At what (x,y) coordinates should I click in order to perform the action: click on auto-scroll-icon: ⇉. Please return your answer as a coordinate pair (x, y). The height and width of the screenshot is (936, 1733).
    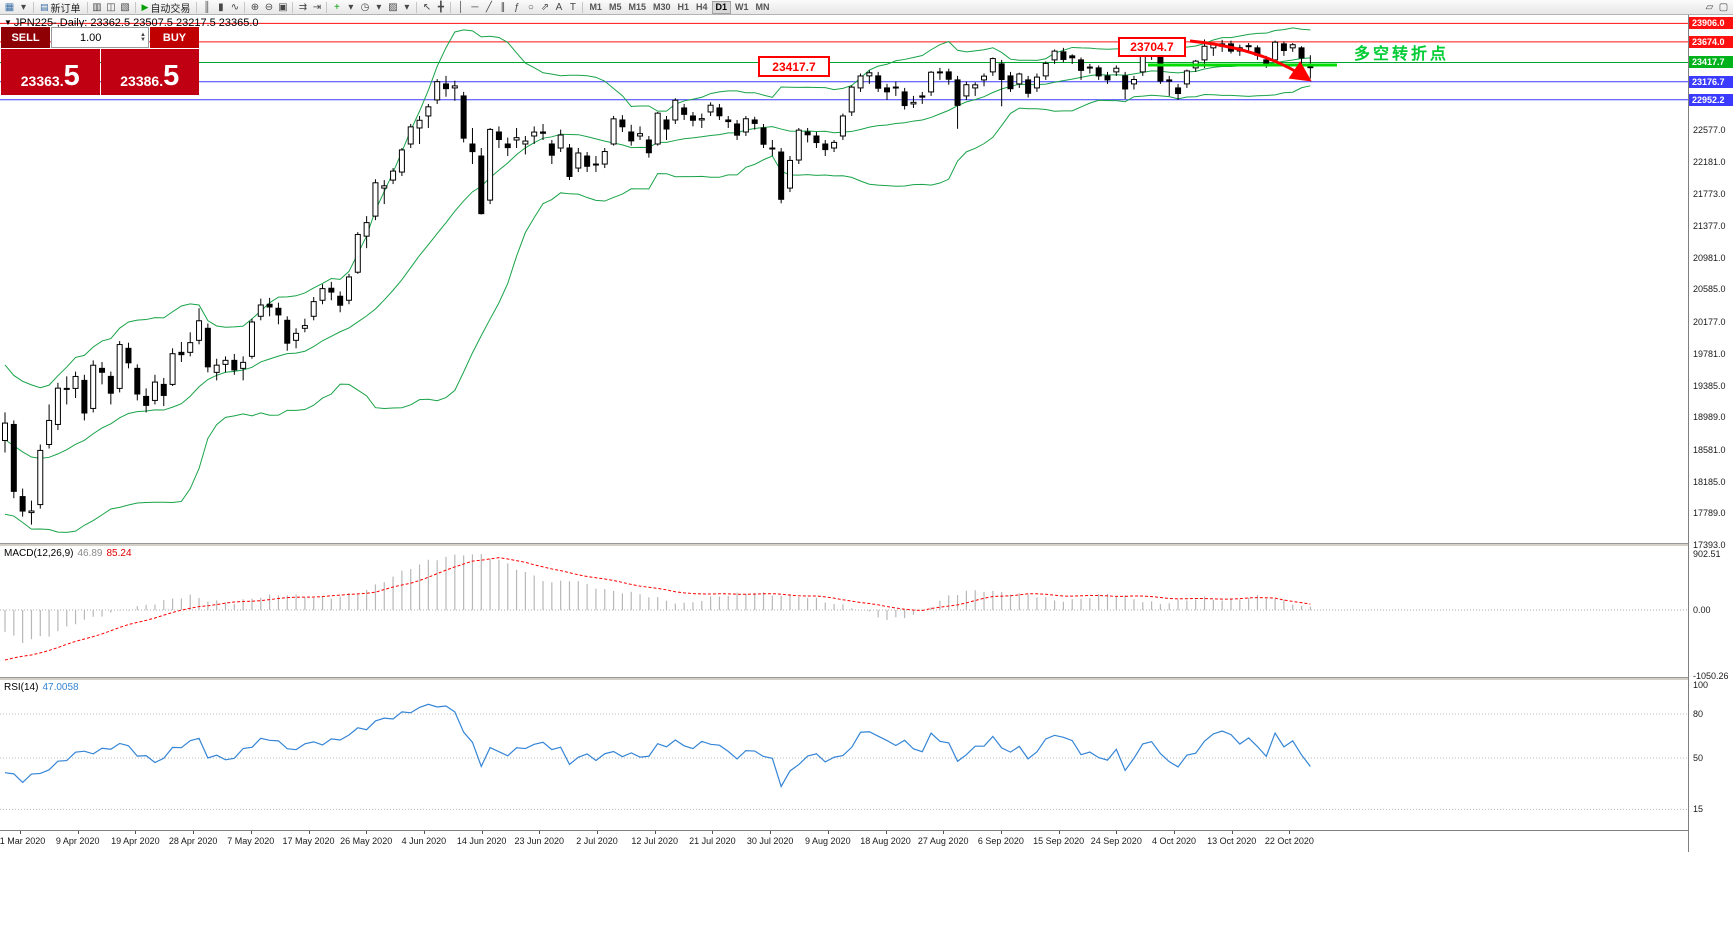
    Looking at the image, I should click on (303, 7).